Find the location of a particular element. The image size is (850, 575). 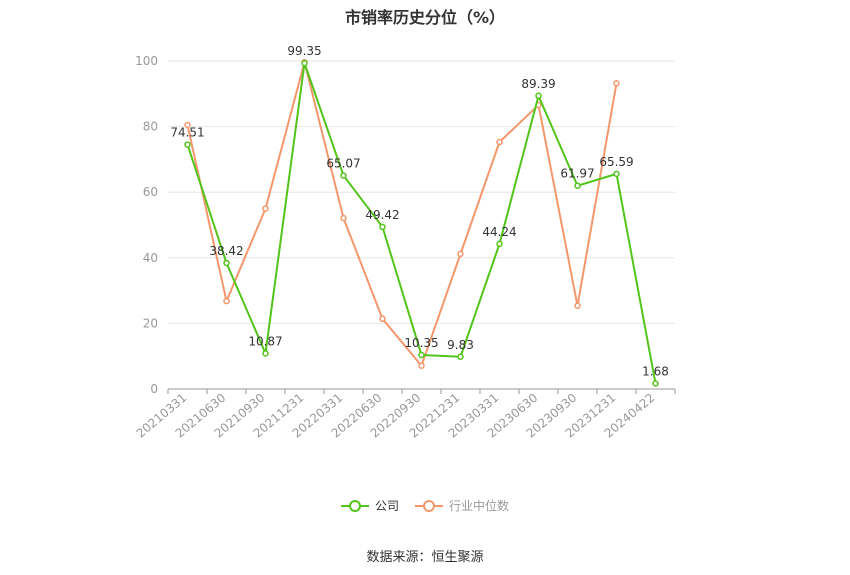

data-label-company: 65.07 is located at coordinates (343, 164).